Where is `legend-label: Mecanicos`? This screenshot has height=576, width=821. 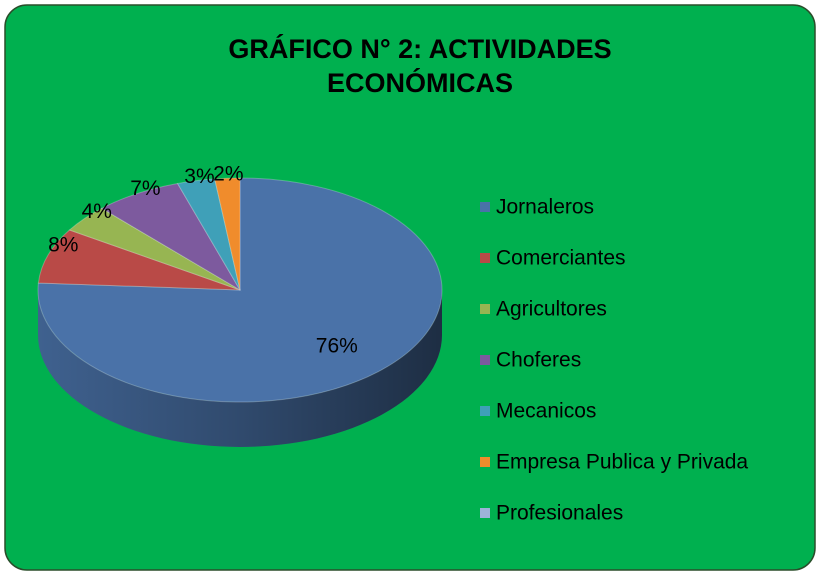 legend-label: Mecanicos is located at coordinates (546, 411).